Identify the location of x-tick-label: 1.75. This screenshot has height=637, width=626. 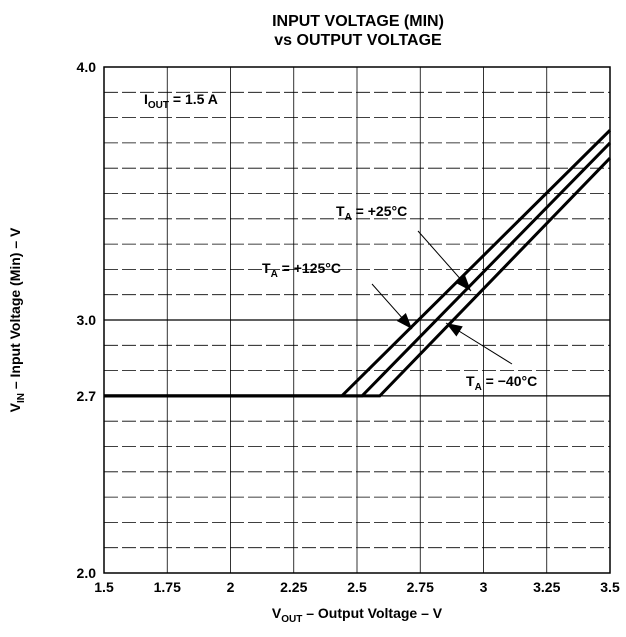
(167, 587).